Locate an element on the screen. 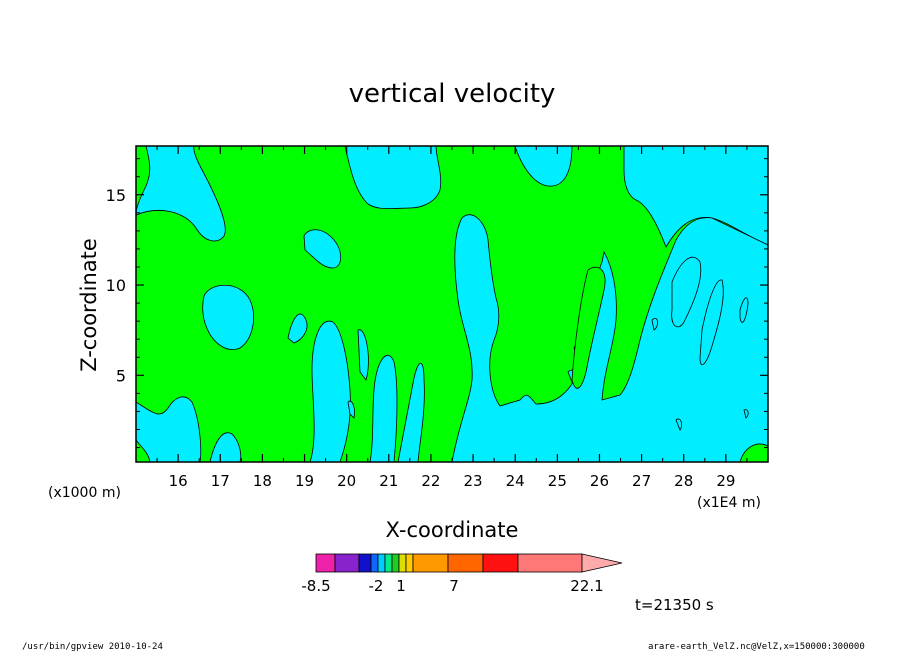  x-tick-label: 25 is located at coordinates (557, 481).